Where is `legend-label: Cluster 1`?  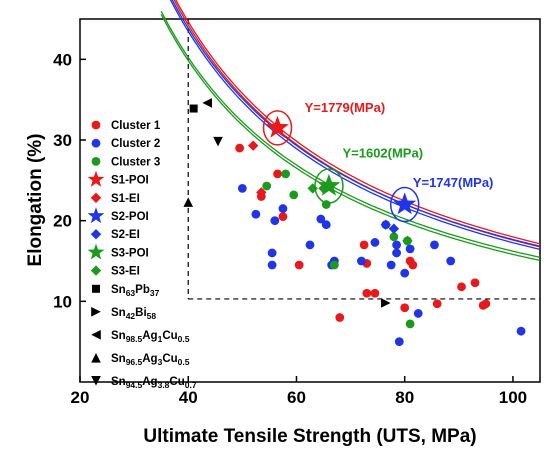
legend-label: Cluster 1 is located at coordinates (136, 126).